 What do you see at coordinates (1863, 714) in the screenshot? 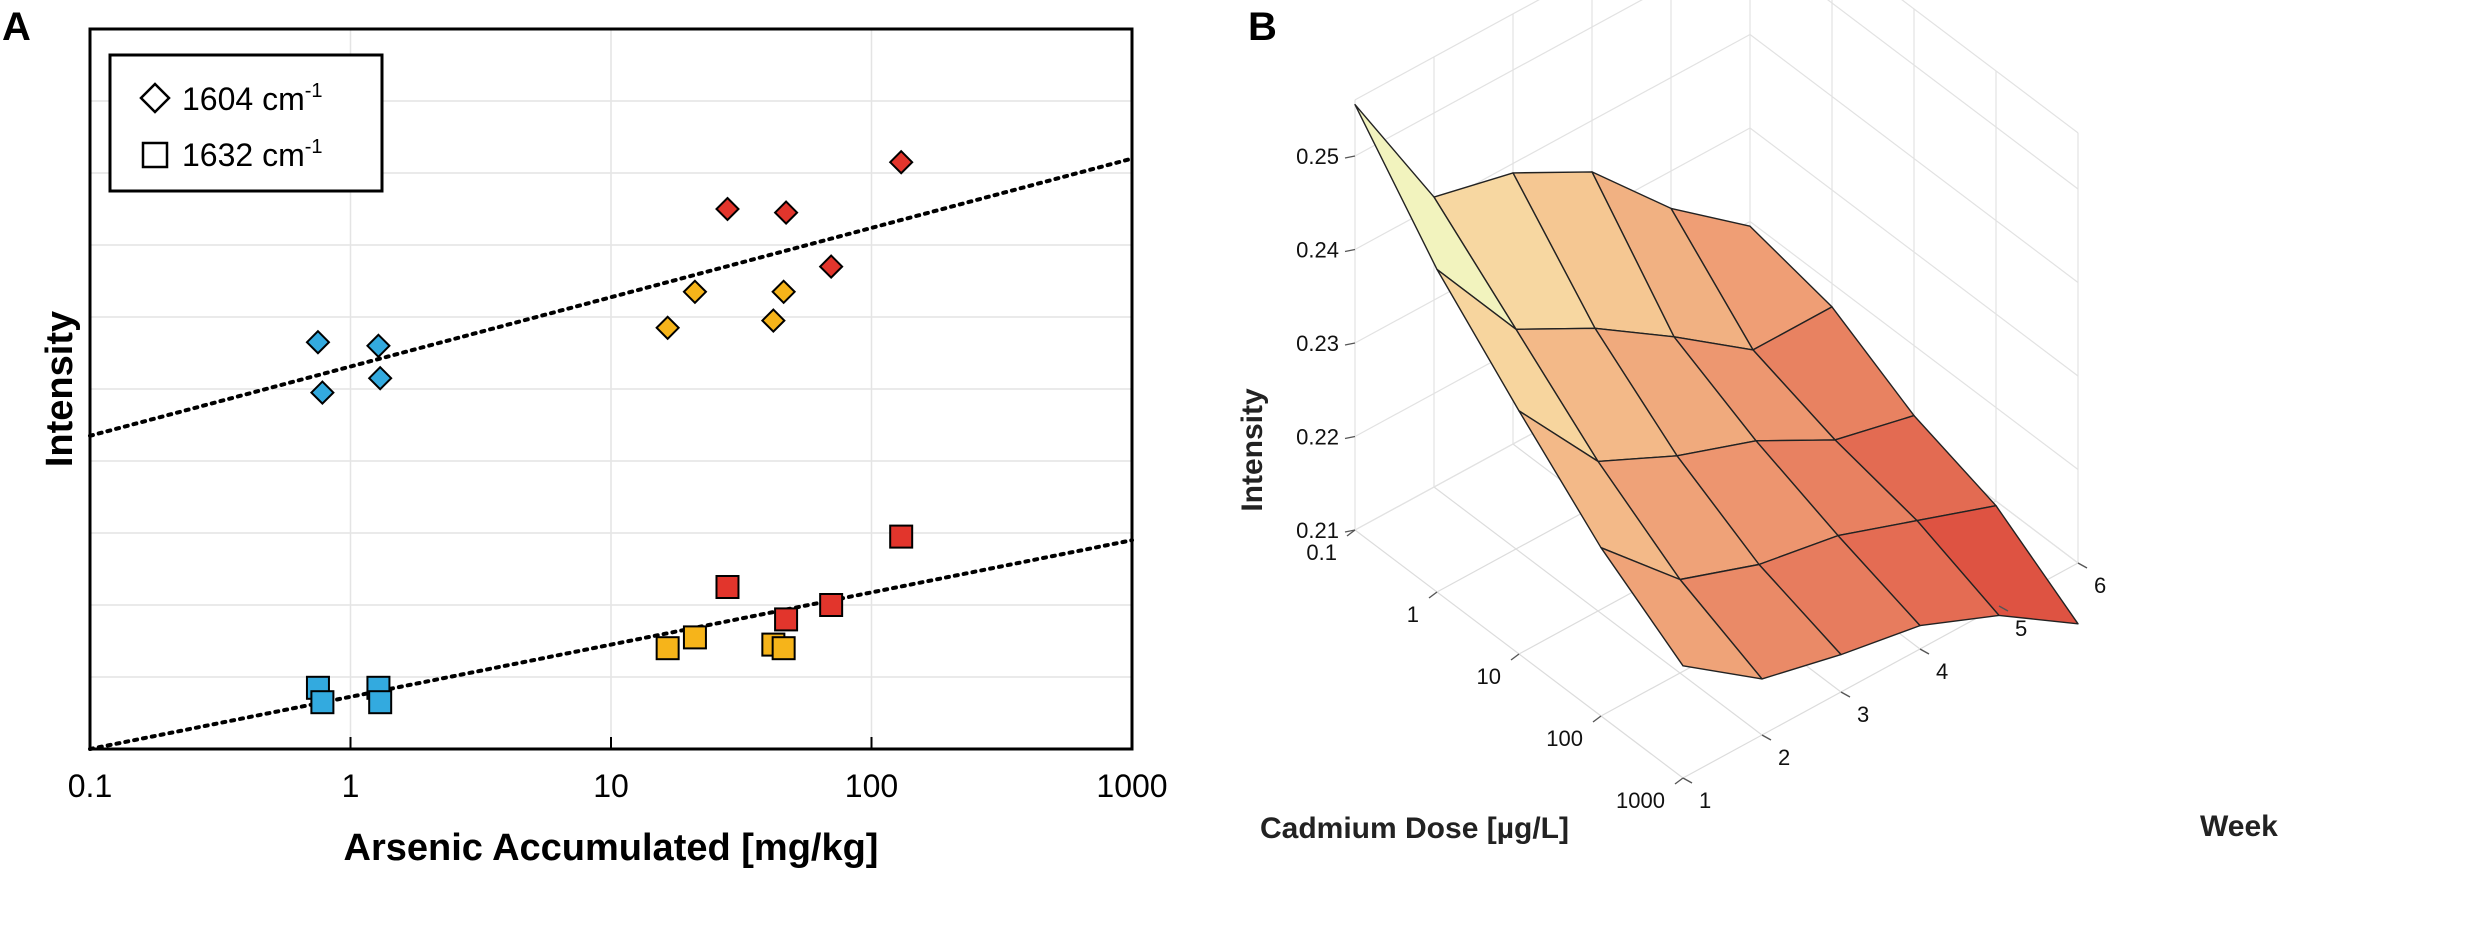
I see `y-tick-label: 3` at bounding box center [1863, 714].